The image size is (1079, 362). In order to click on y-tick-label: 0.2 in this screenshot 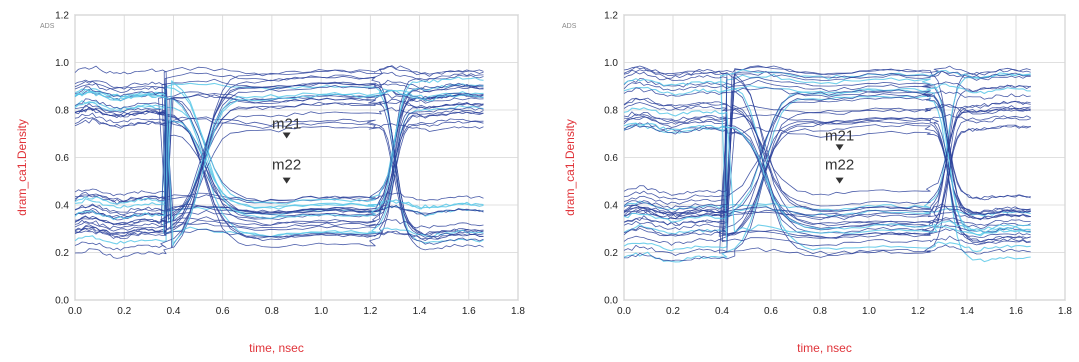, I will do `click(62, 253)`.